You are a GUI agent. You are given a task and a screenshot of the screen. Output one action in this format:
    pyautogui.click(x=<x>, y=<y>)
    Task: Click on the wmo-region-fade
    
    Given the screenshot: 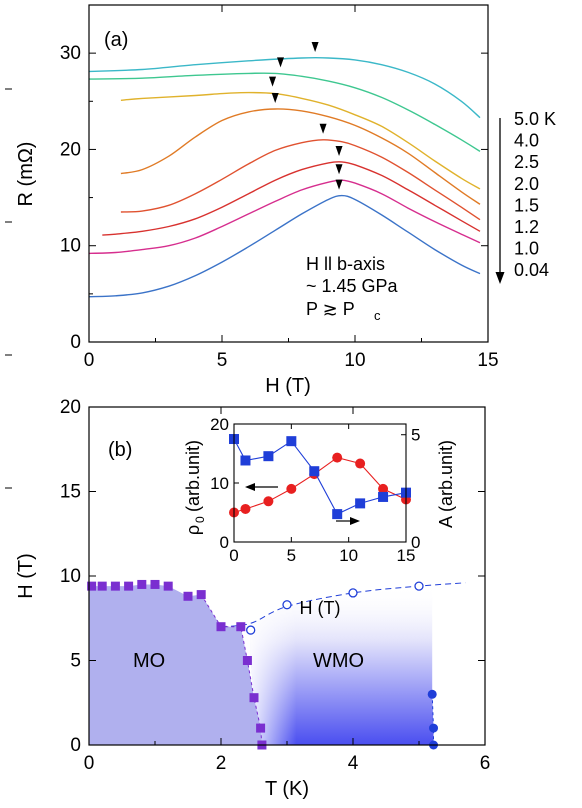 What is the action you would take?
    pyautogui.click(x=342, y=665)
    